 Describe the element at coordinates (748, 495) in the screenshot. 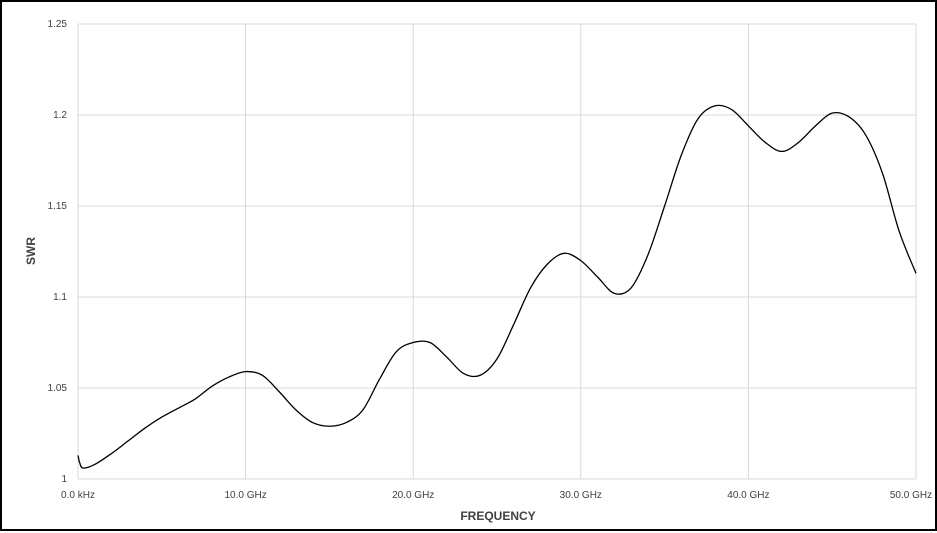

I see `x-tick-label: 40.0 GHz` at that location.